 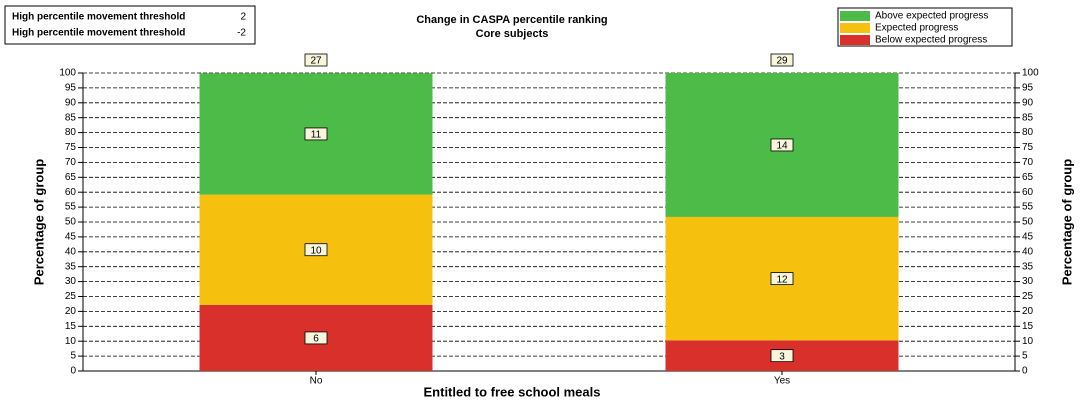 What do you see at coordinates (512, 391) in the screenshot?
I see `x-axis-label: Entitled to free school meals` at bounding box center [512, 391].